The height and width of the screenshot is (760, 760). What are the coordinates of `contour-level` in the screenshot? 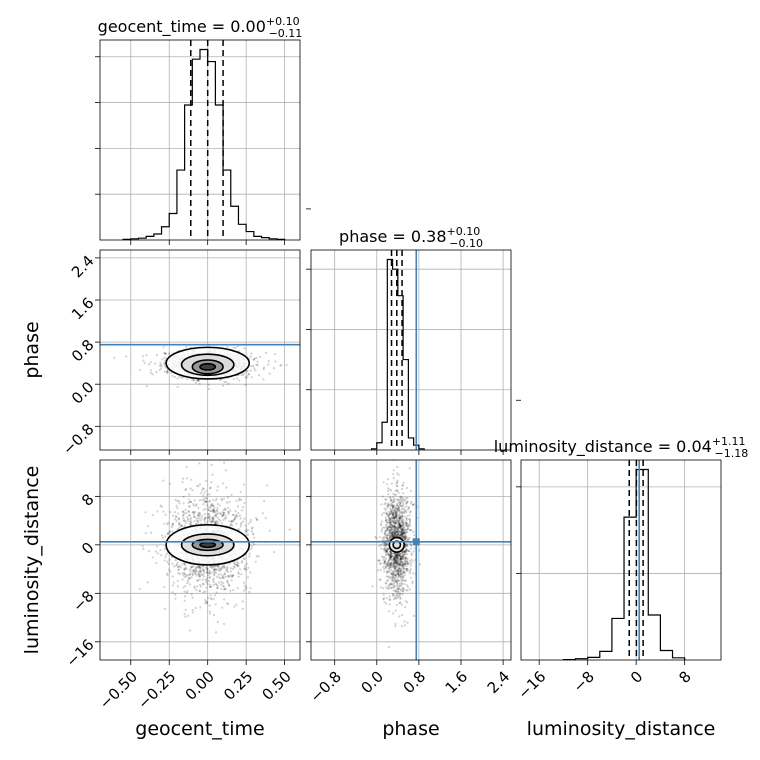 It's located at (208, 366).